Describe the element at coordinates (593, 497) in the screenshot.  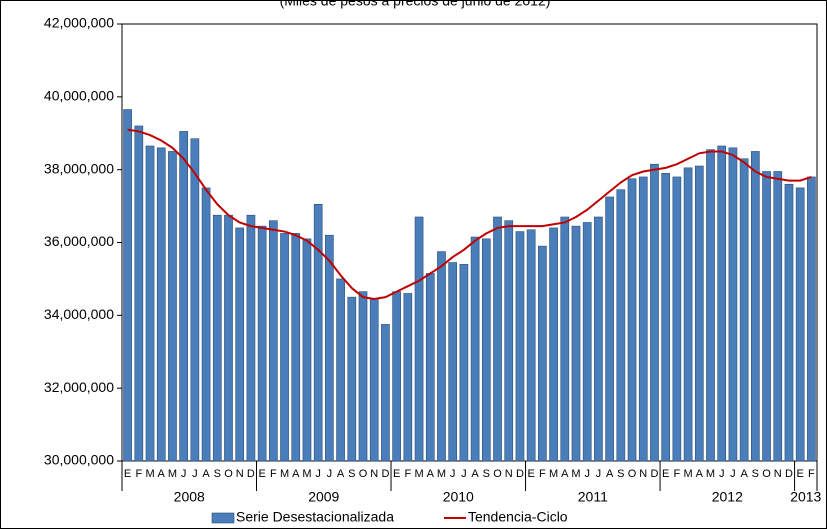
I see `group-label: 2011` at that location.